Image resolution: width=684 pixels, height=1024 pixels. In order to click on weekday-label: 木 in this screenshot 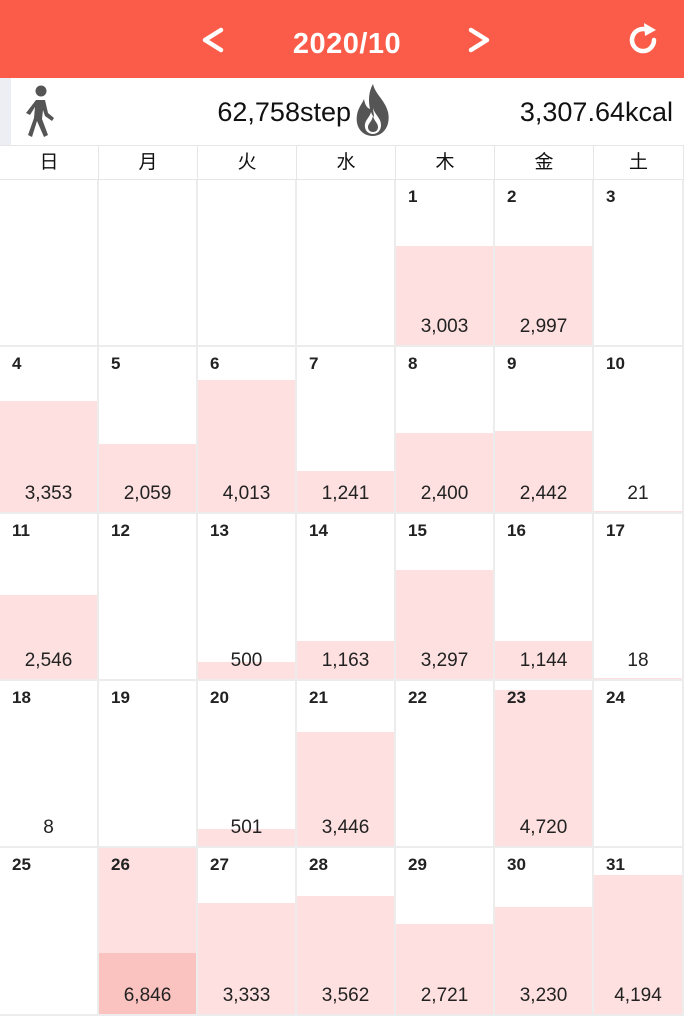, I will do `click(445, 163)`.